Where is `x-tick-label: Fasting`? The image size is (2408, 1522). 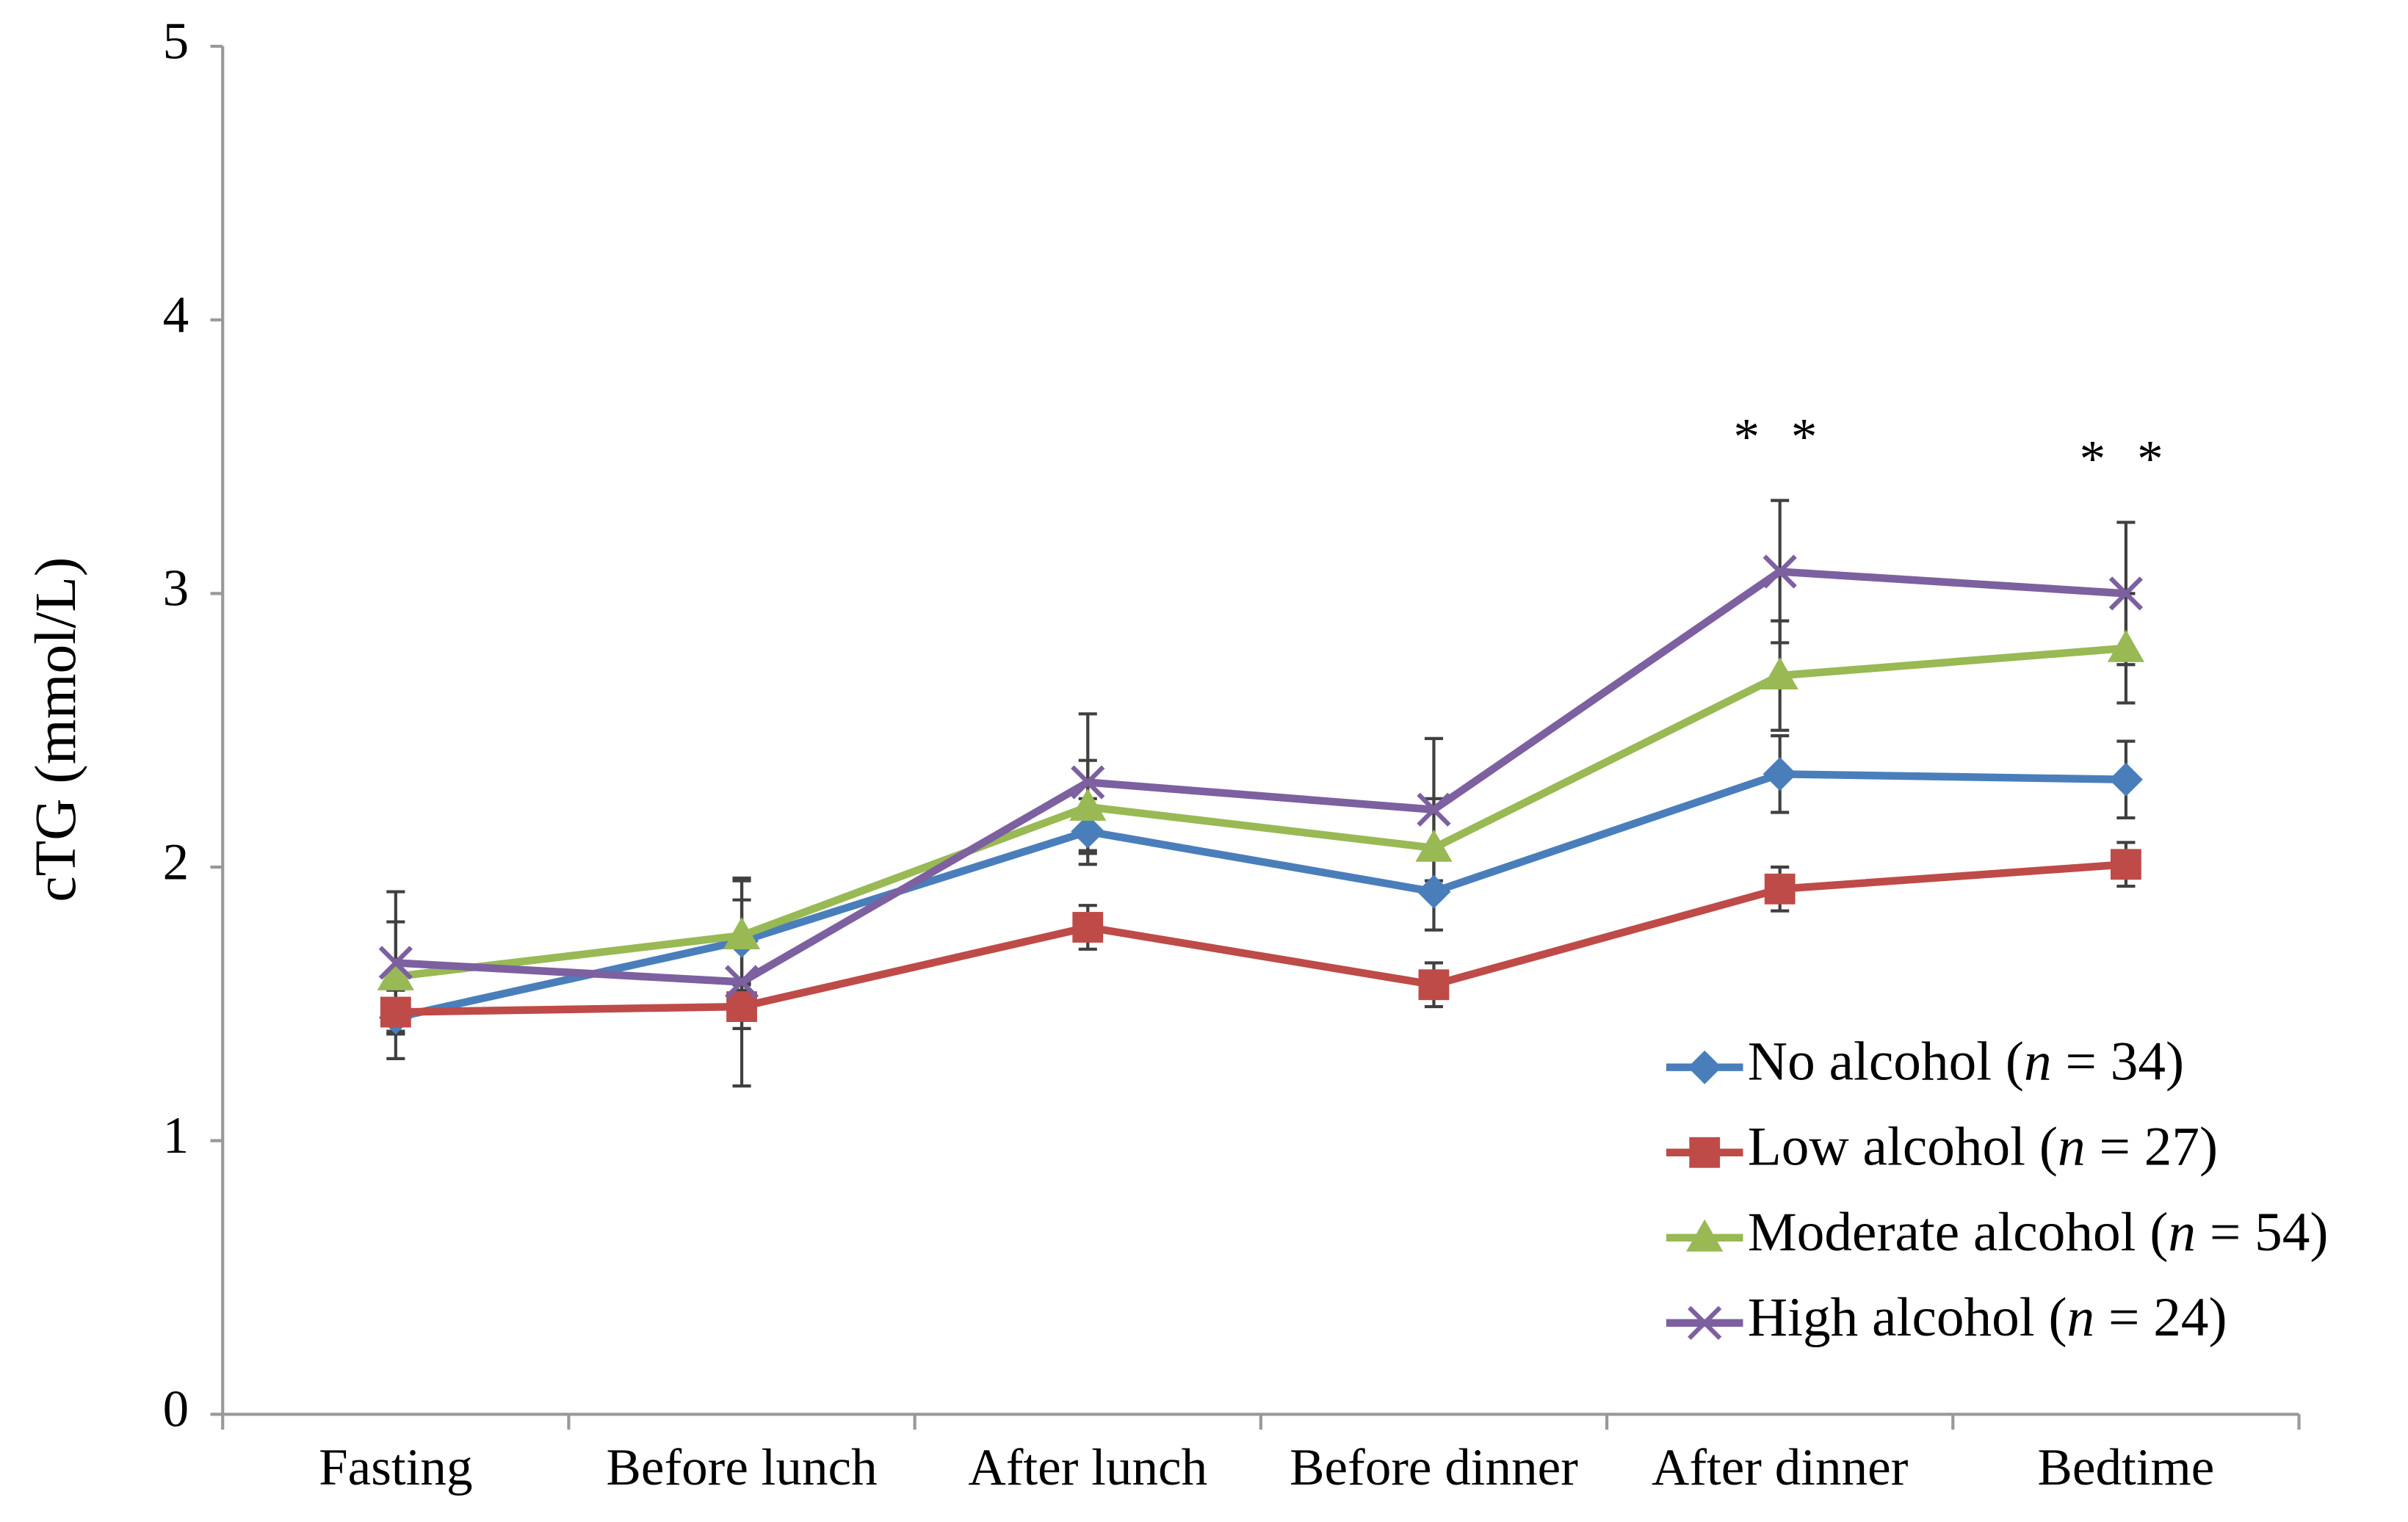
x-tick-label: Fasting is located at coordinates (395, 1467).